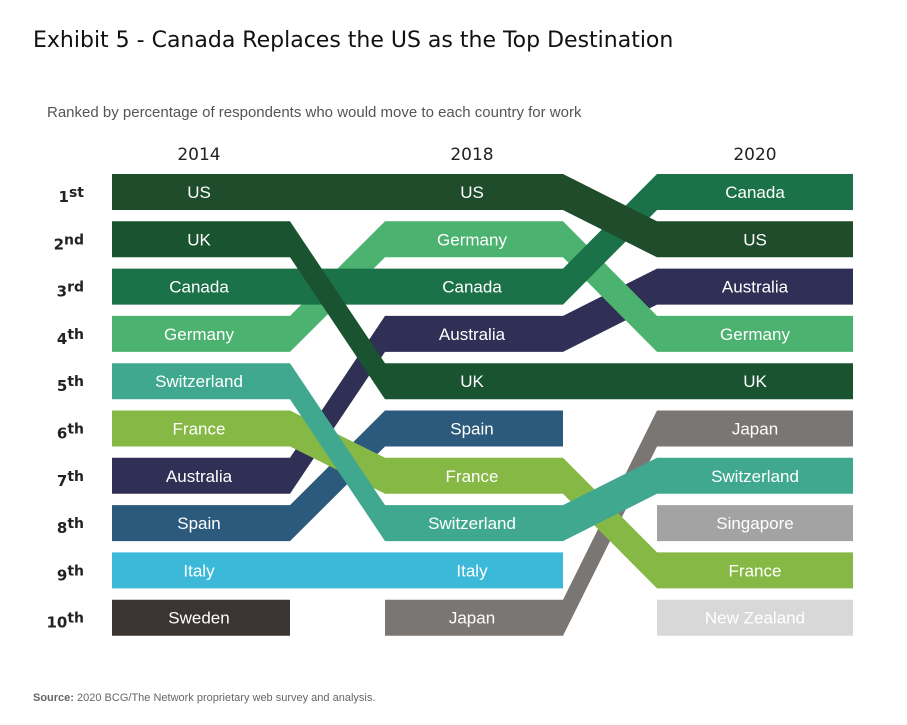 The image size is (907, 725). What do you see at coordinates (471, 155) in the screenshot?
I see `year-label-2018: 2018` at bounding box center [471, 155].